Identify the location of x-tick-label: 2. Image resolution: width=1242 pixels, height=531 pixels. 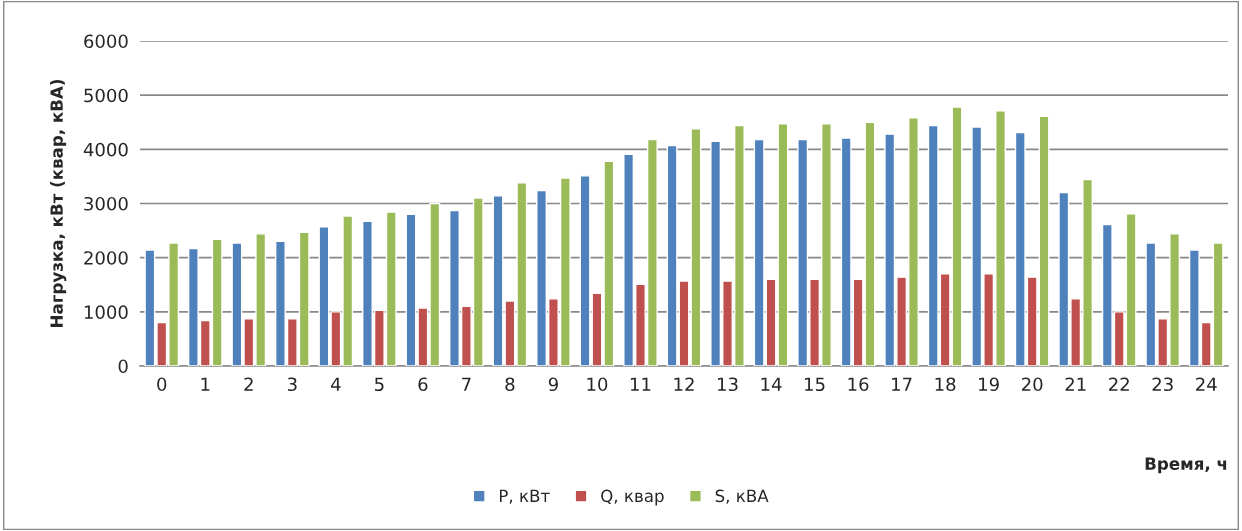
(248, 384).